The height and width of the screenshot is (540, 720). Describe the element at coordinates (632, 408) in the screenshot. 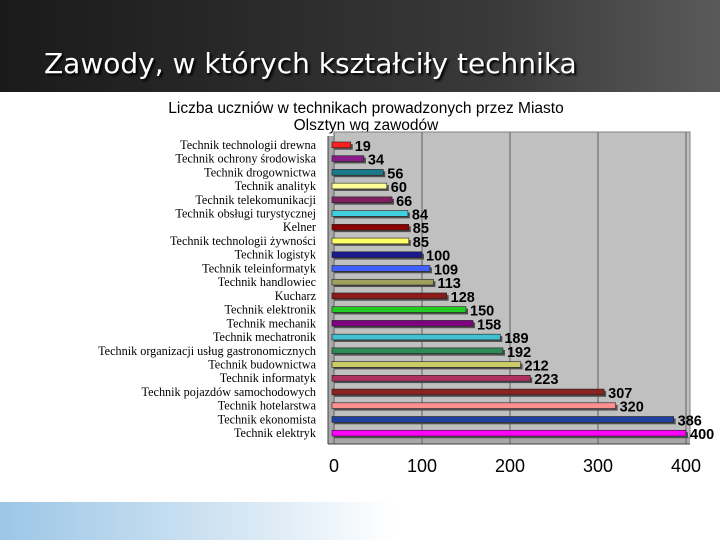

I see `value-label: 320` at that location.